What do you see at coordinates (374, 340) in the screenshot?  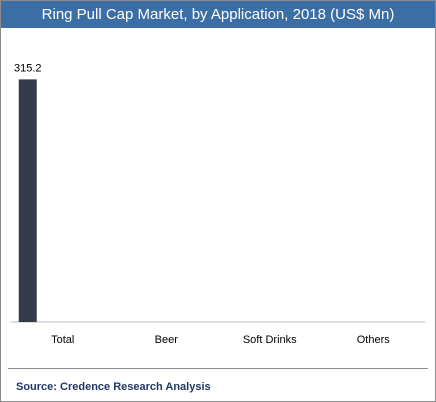 I see `x-tick-label: Others` at bounding box center [374, 340].